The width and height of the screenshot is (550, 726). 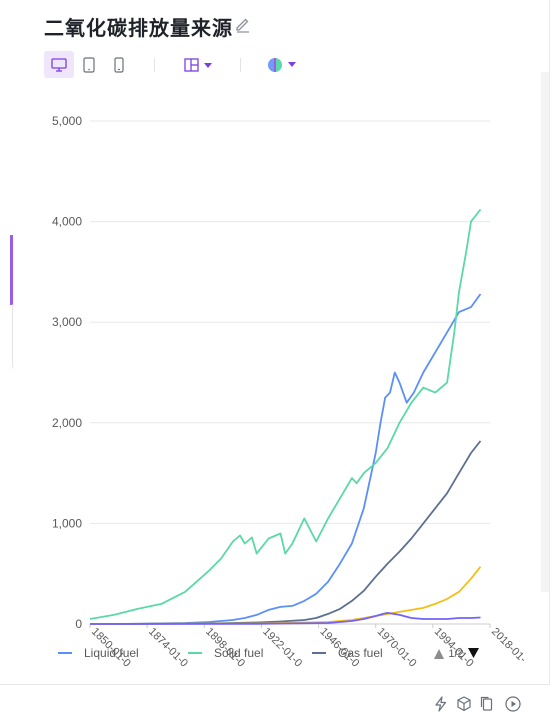 I want to click on y-tick-label: 0, so click(x=78, y=624).